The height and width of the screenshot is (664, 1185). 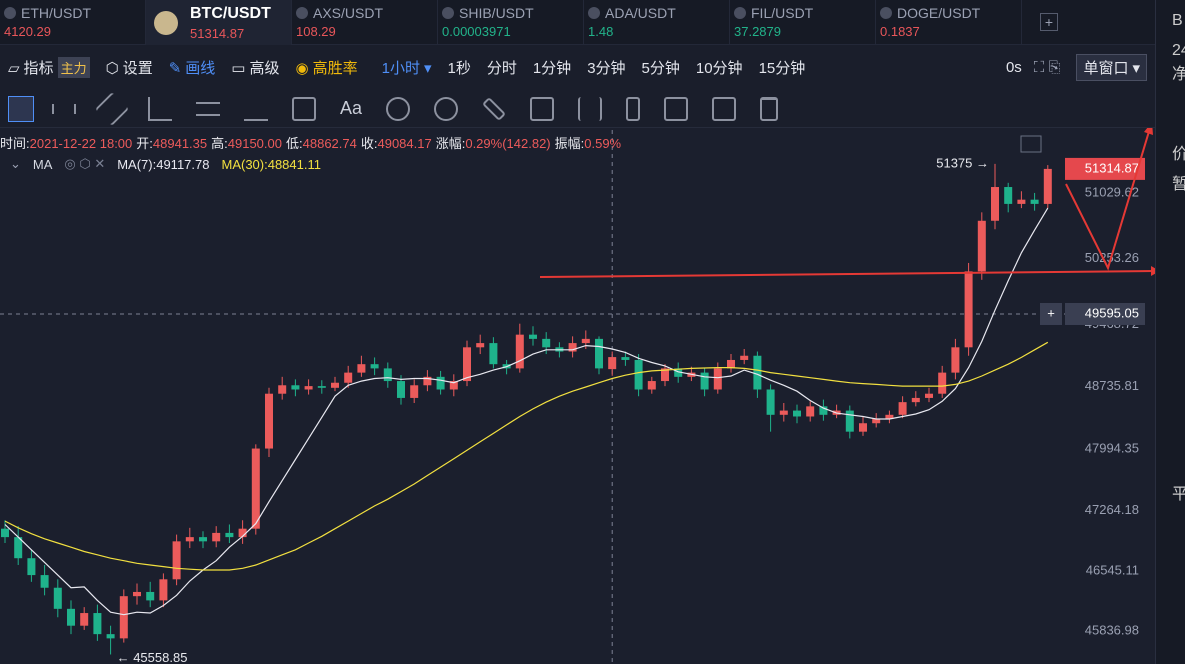 What do you see at coordinates (219, 143) in the screenshot?
I see `info-key: 高:` at bounding box center [219, 143].